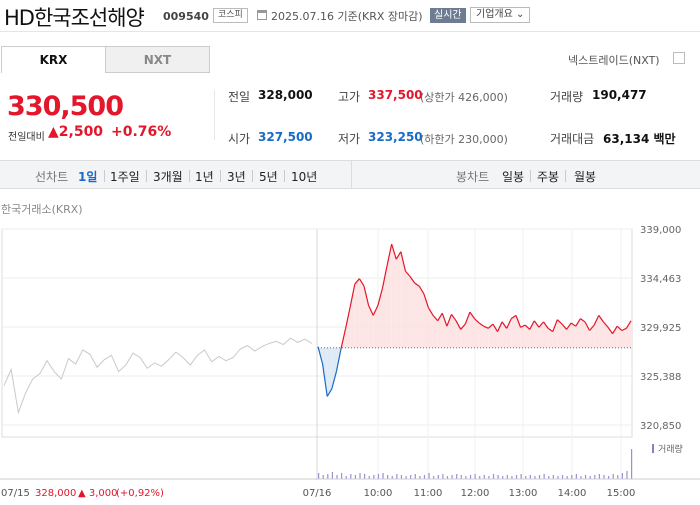  What do you see at coordinates (349, 139) in the screenshot?
I see `low-label: 저가` at bounding box center [349, 139].